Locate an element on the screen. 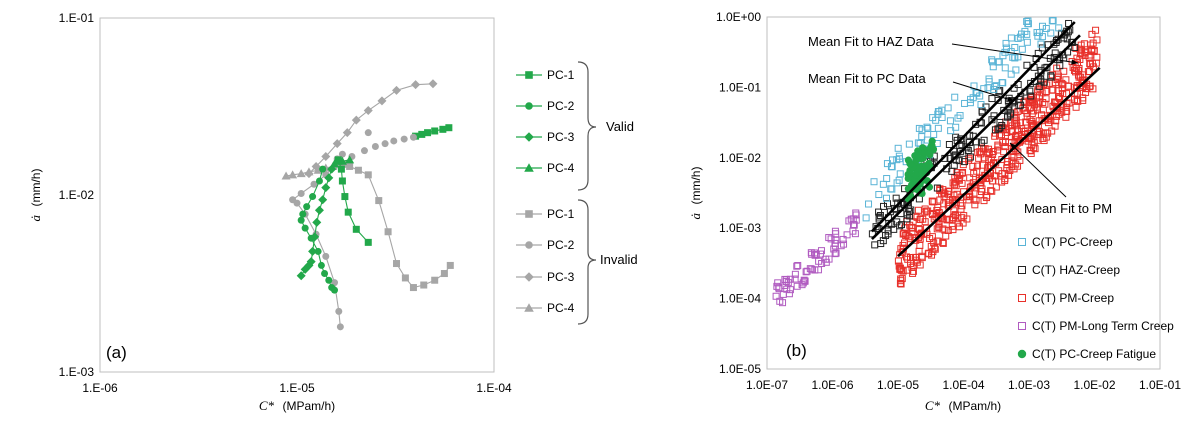  panel-a-y-tick-label: 1.E-03 is located at coordinates (77, 372).